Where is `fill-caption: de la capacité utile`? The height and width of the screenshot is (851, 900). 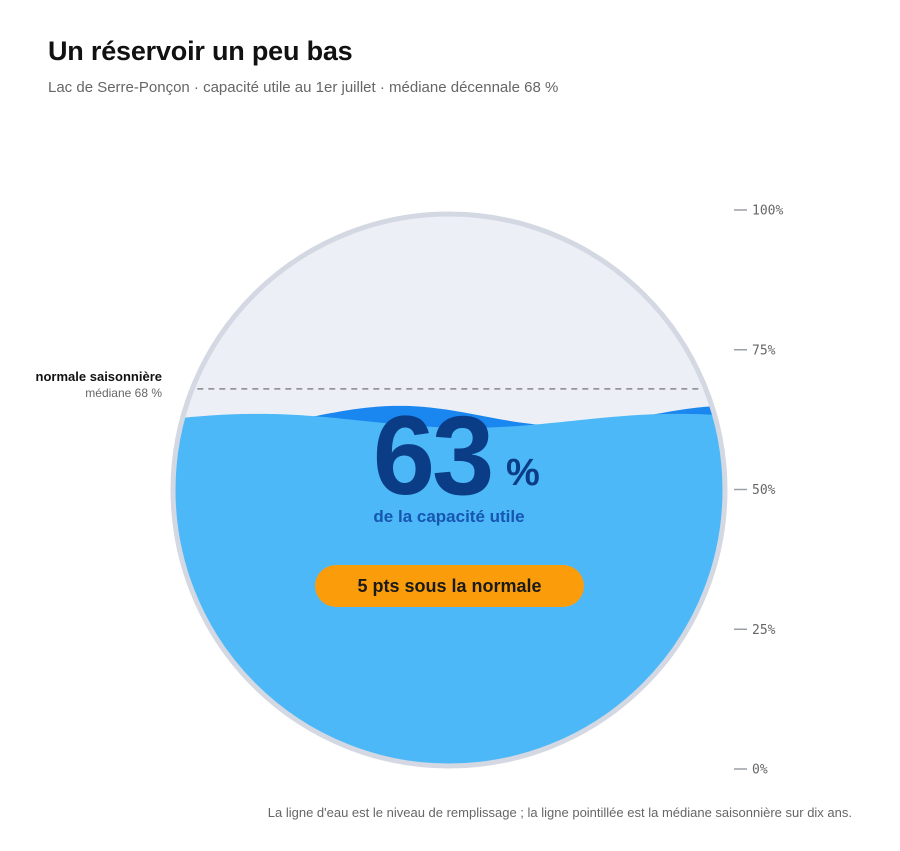
fill-caption: de la capacité utile is located at coordinates (448, 516).